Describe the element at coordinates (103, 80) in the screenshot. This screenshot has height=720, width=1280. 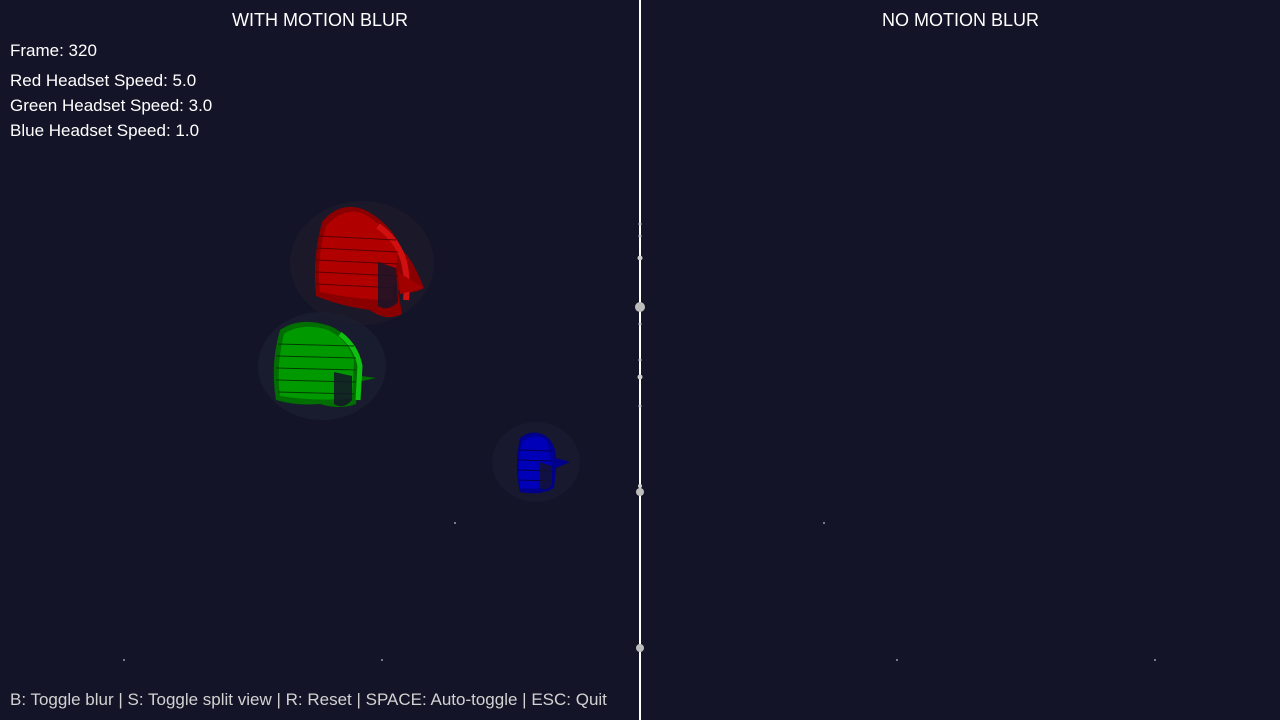
I see `red-headset-speed: Red Headset Speed: 5.0` at that location.